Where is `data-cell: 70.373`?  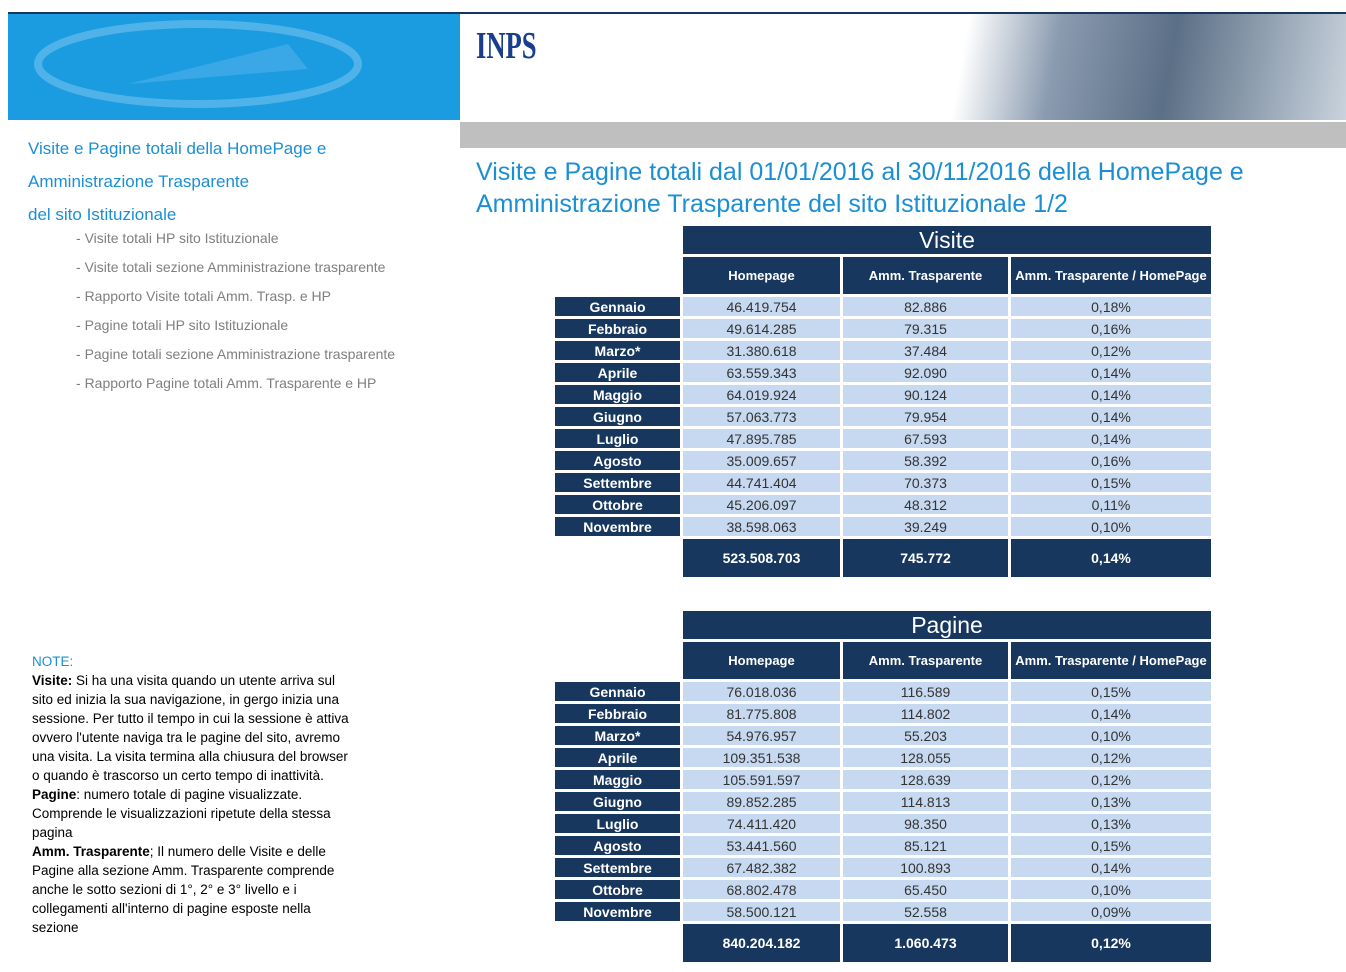
data-cell: 70.373 is located at coordinates (925, 482).